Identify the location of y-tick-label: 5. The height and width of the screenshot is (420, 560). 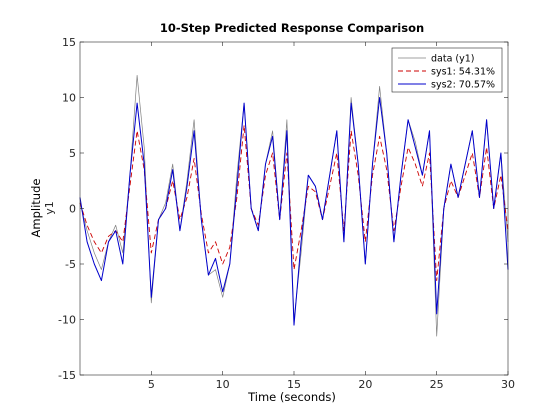
(72, 153).